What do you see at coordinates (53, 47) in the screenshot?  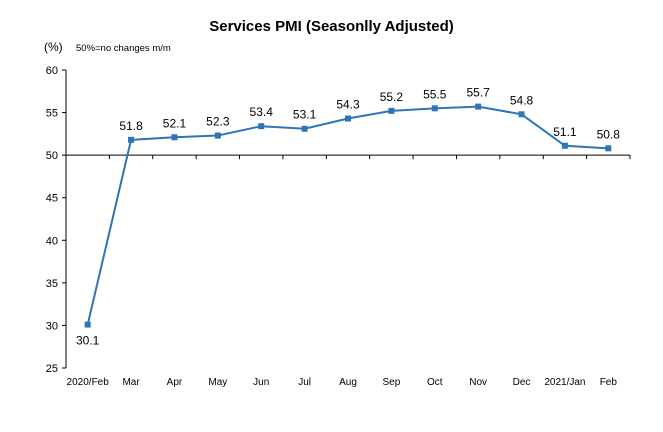 I see `y-axis-unit: (%)` at bounding box center [53, 47].